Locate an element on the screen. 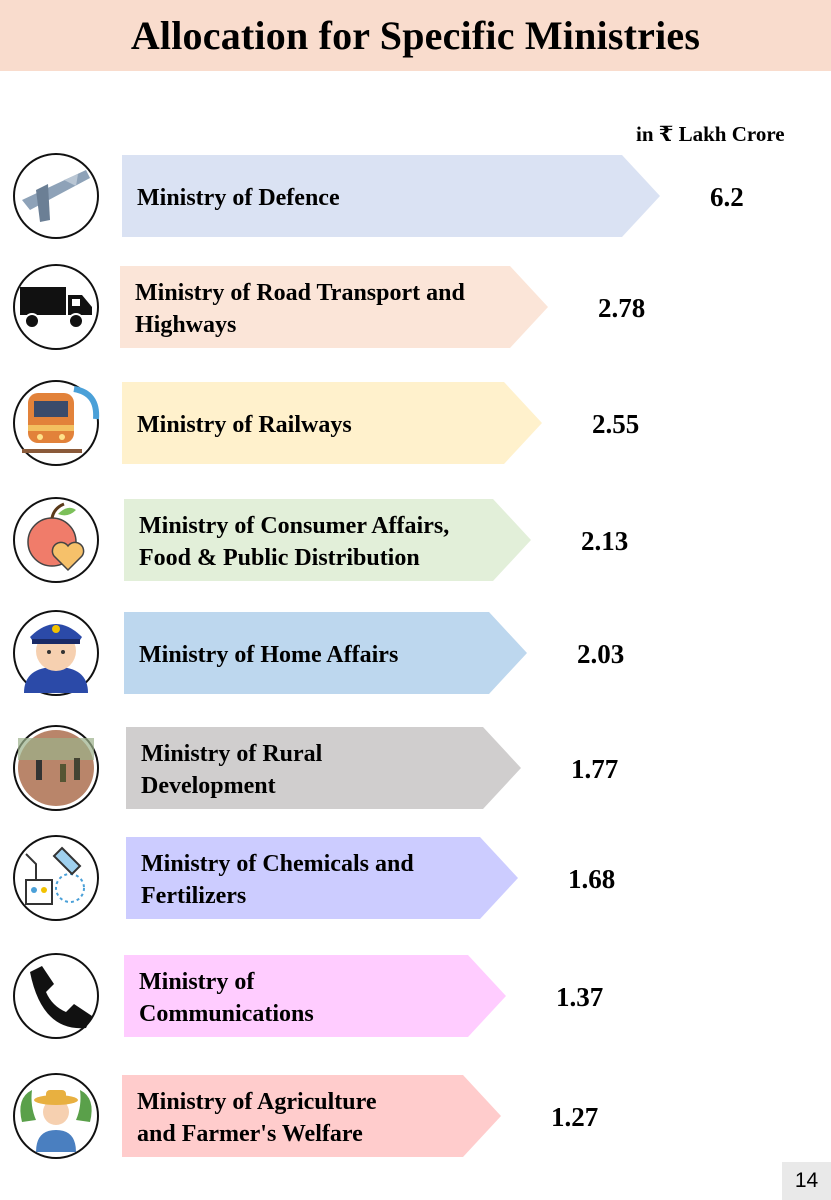  rural-workers-icon is located at coordinates (56, 768).